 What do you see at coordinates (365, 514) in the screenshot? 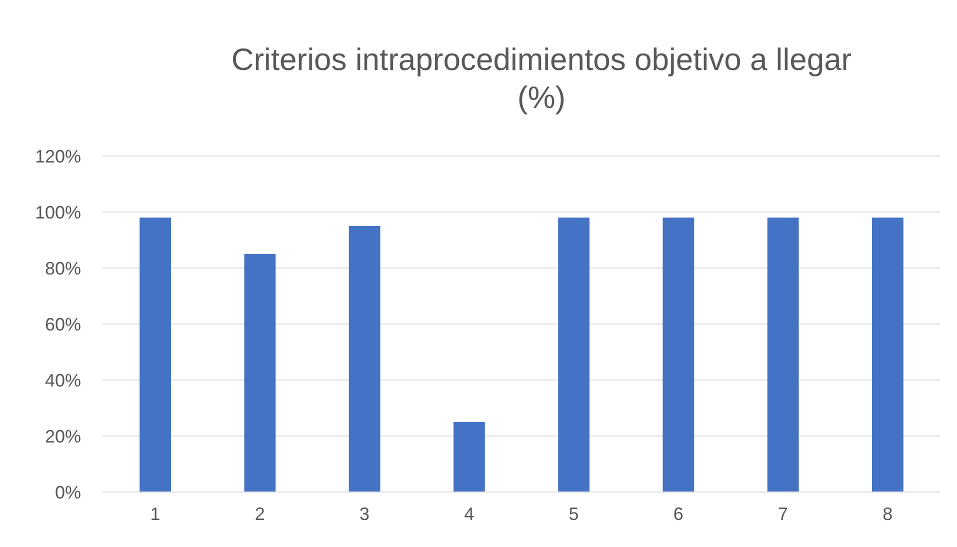
I see `x-tick-label: 3` at bounding box center [365, 514].